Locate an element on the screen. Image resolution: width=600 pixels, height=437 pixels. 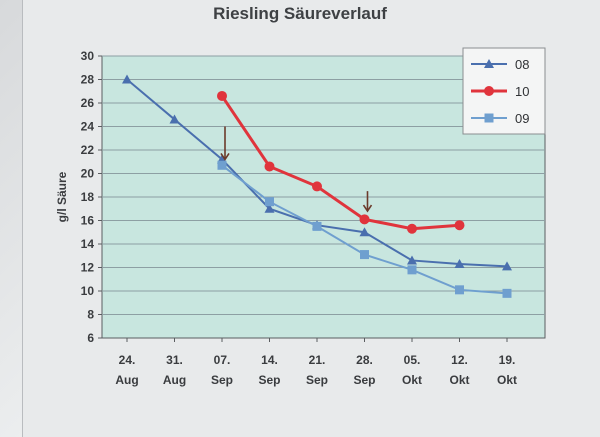
x-tick-label: 24. is located at coordinates (127, 360).